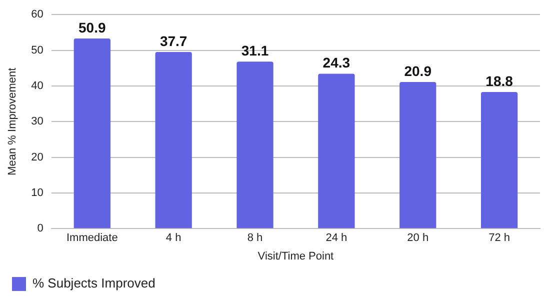 The height and width of the screenshot is (301, 550). I want to click on y-tick-label: 60, so click(37, 14).